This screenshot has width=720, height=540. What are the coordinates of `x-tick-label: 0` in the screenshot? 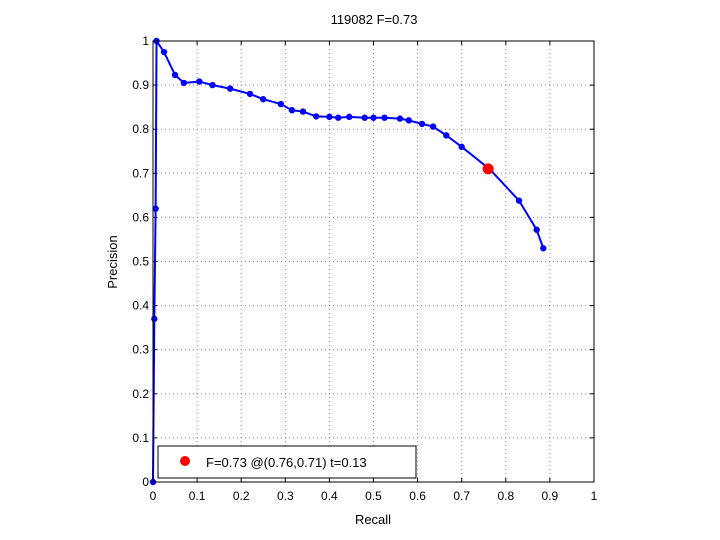 It's located at (153, 496).